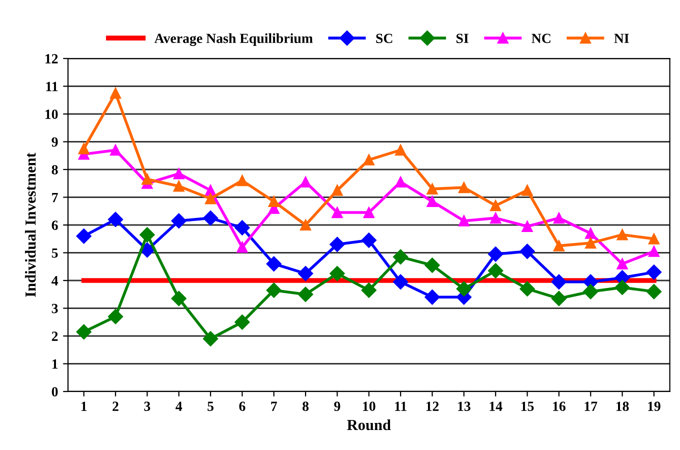 This screenshot has width=680, height=450. I want to click on x-tick-label: 5, so click(211, 406).